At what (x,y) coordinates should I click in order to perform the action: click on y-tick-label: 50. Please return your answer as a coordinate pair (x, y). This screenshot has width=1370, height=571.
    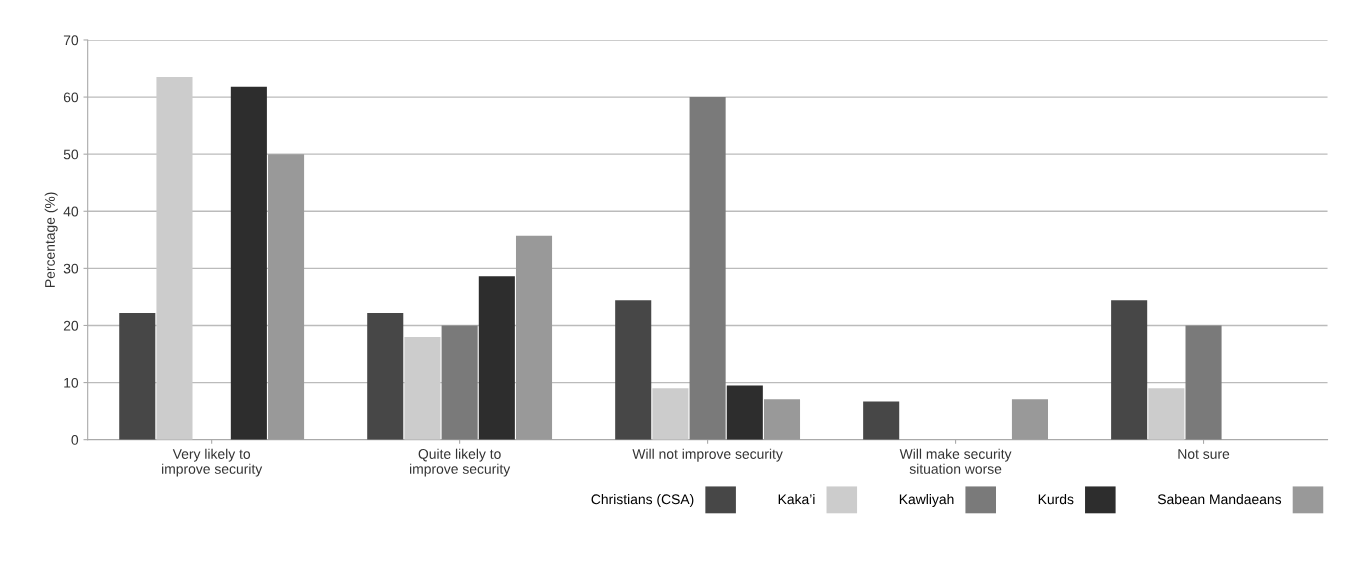
    Looking at the image, I should click on (71, 154).